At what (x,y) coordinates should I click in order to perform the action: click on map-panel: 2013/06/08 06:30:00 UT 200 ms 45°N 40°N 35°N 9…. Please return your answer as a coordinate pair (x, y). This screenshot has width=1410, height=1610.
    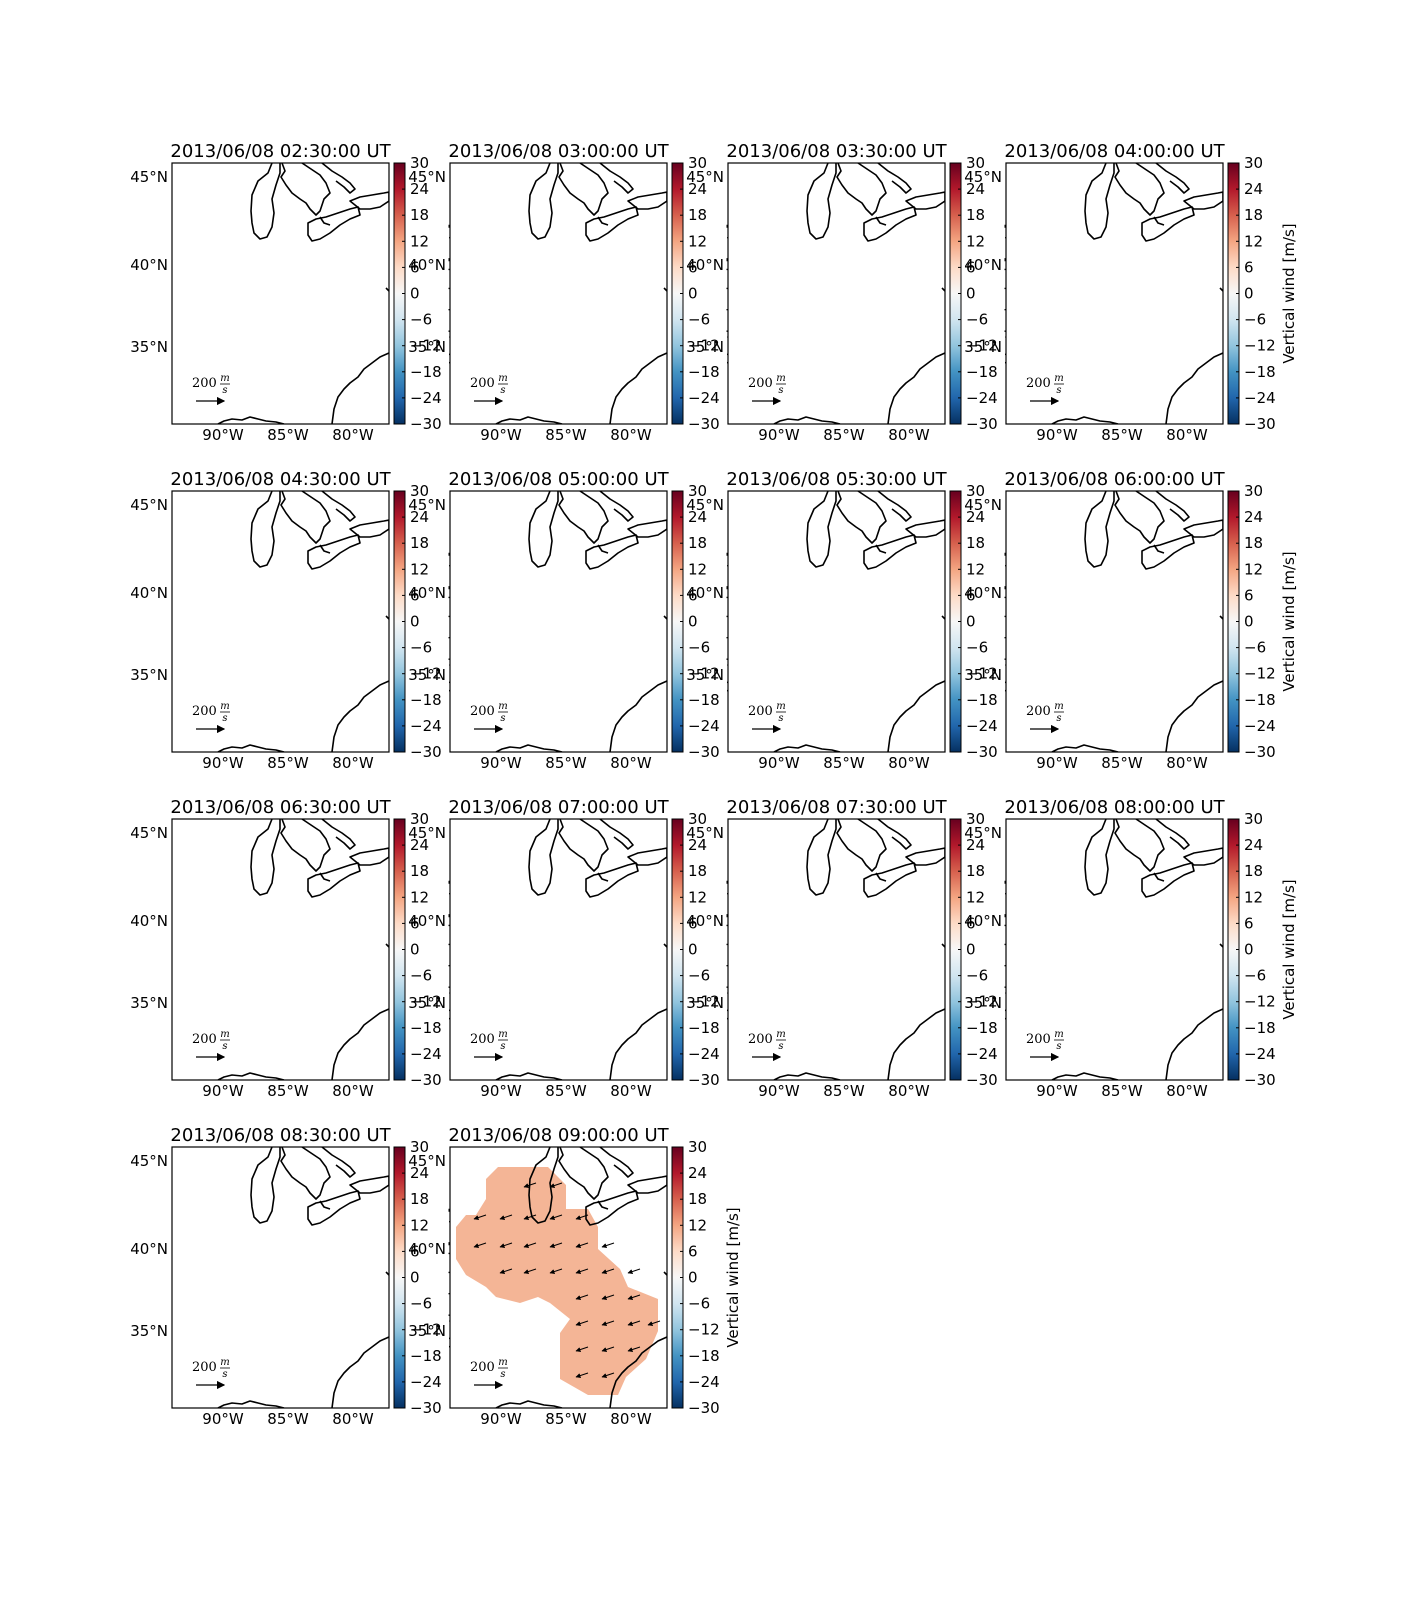
    Looking at the image, I should click on (297, 948).